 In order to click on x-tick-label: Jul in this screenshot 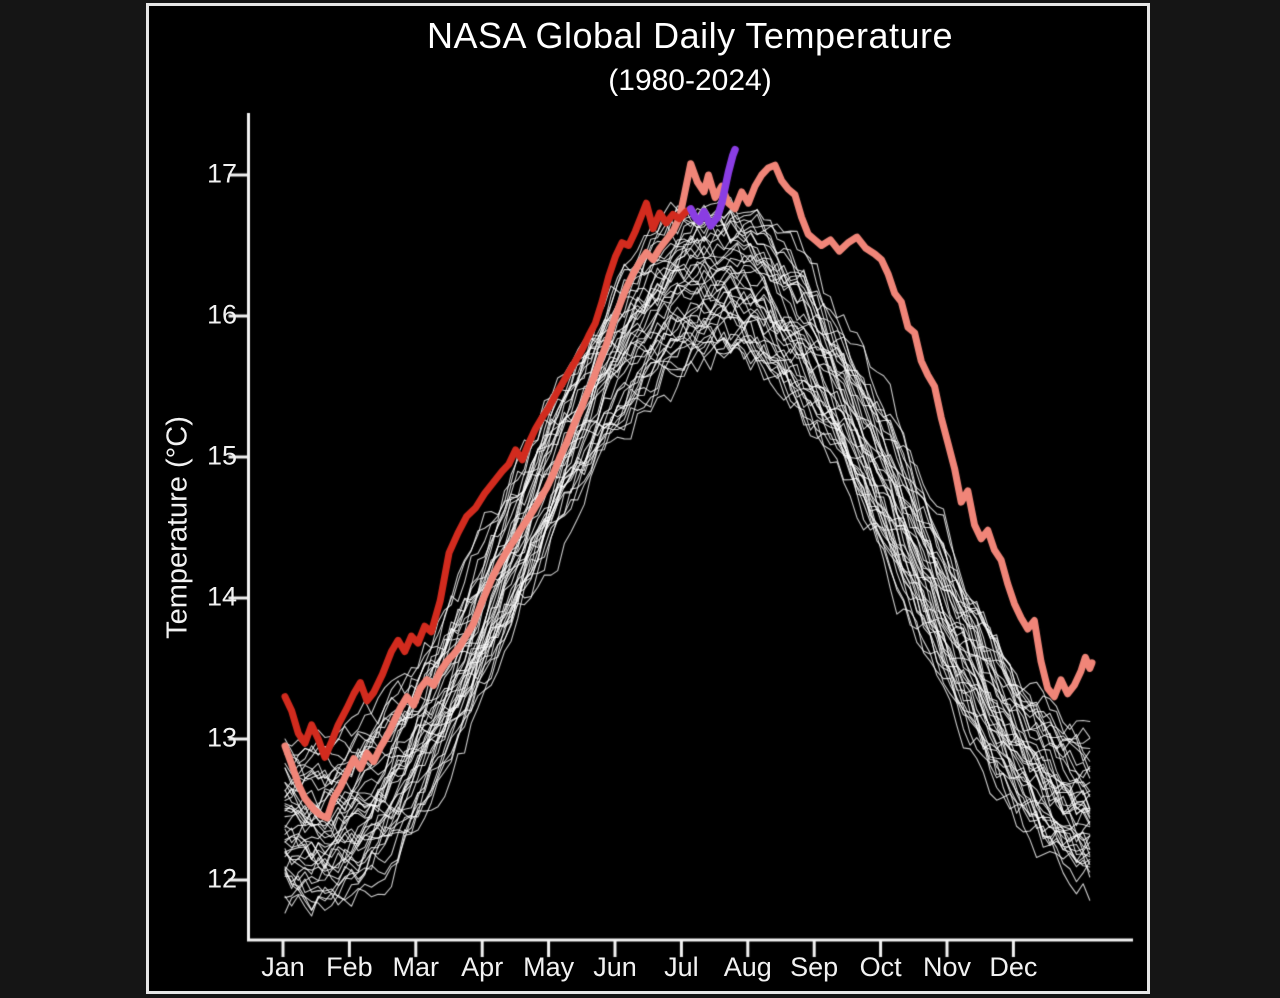, I will do `click(681, 967)`.